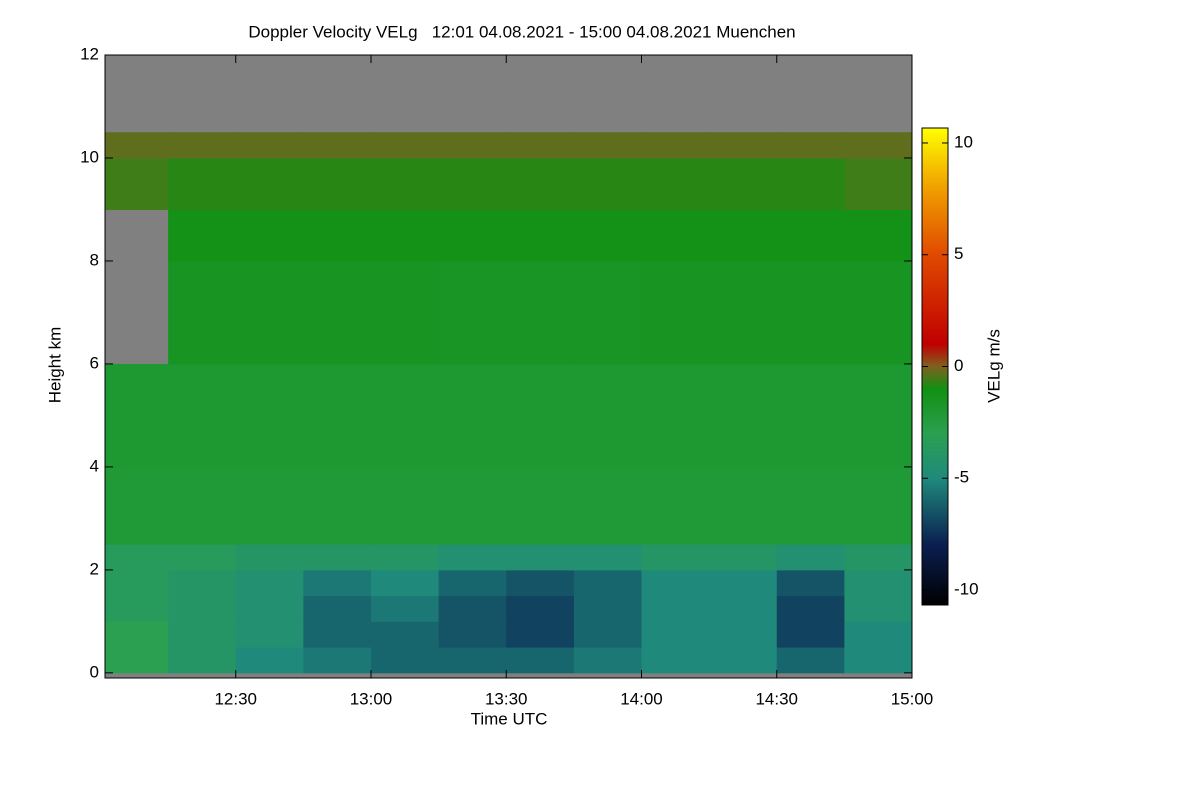 The width and height of the screenshot is (1200, 800). I want to click on colorbar-tick-label: -5, so click(961, 477).